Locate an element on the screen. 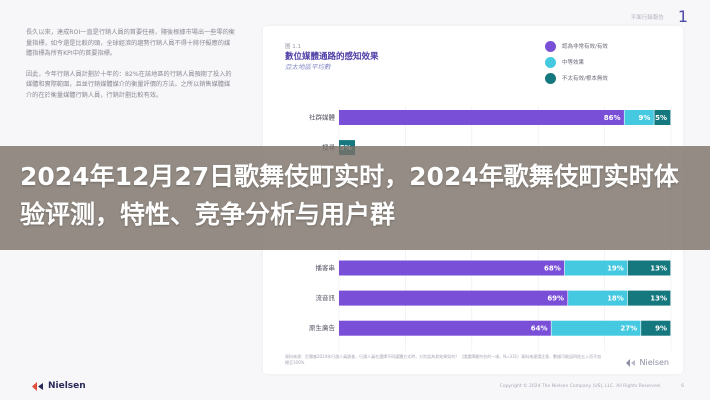 This screenshot has width=710, height=400. legend-swatch-neutral is located at coordinates (550, 62).